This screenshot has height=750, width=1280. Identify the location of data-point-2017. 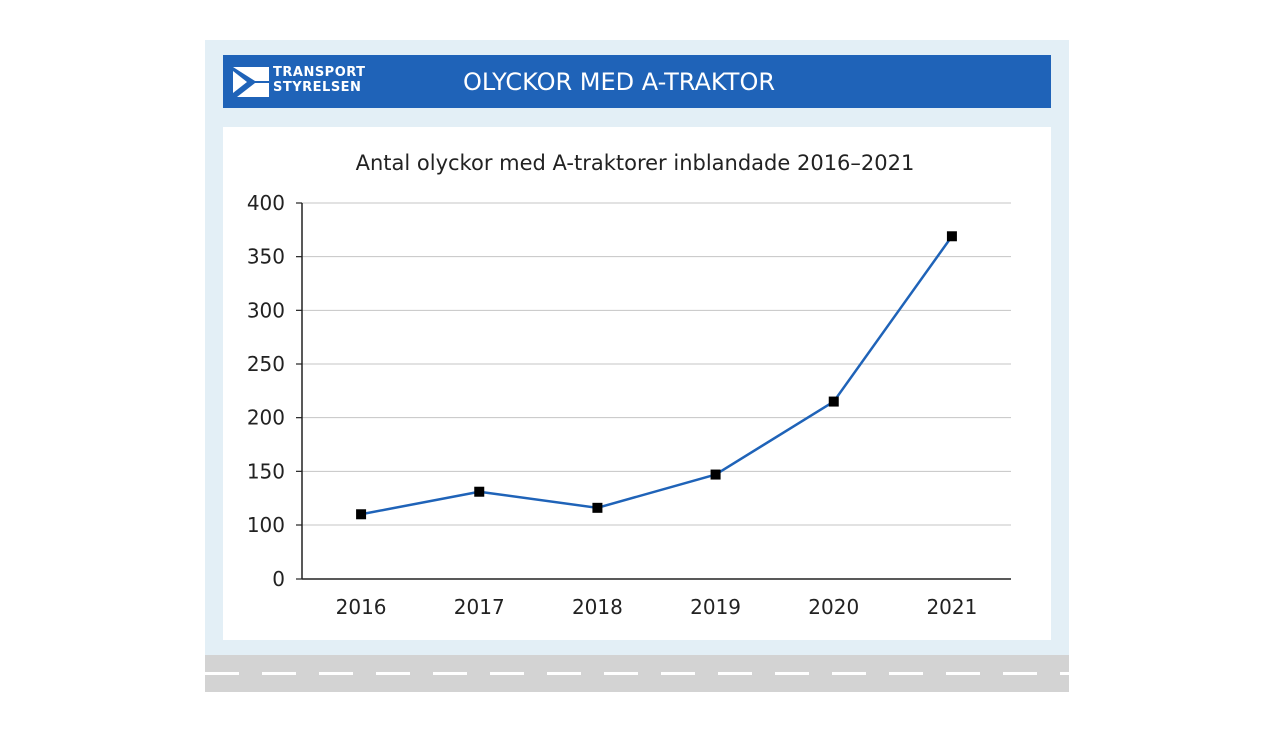
(479, 491).